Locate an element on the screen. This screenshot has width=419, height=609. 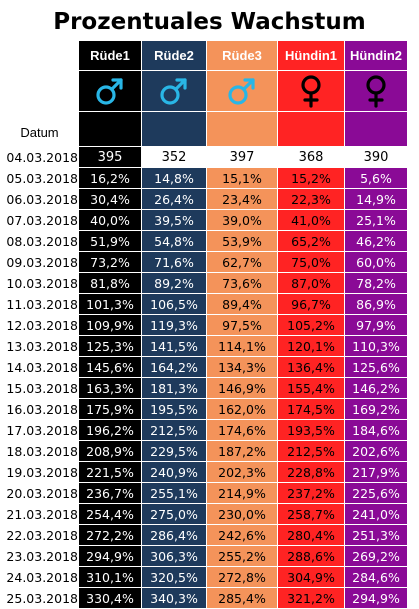
growth-value-cell: 14,9% is located at coordinates (376, 199).